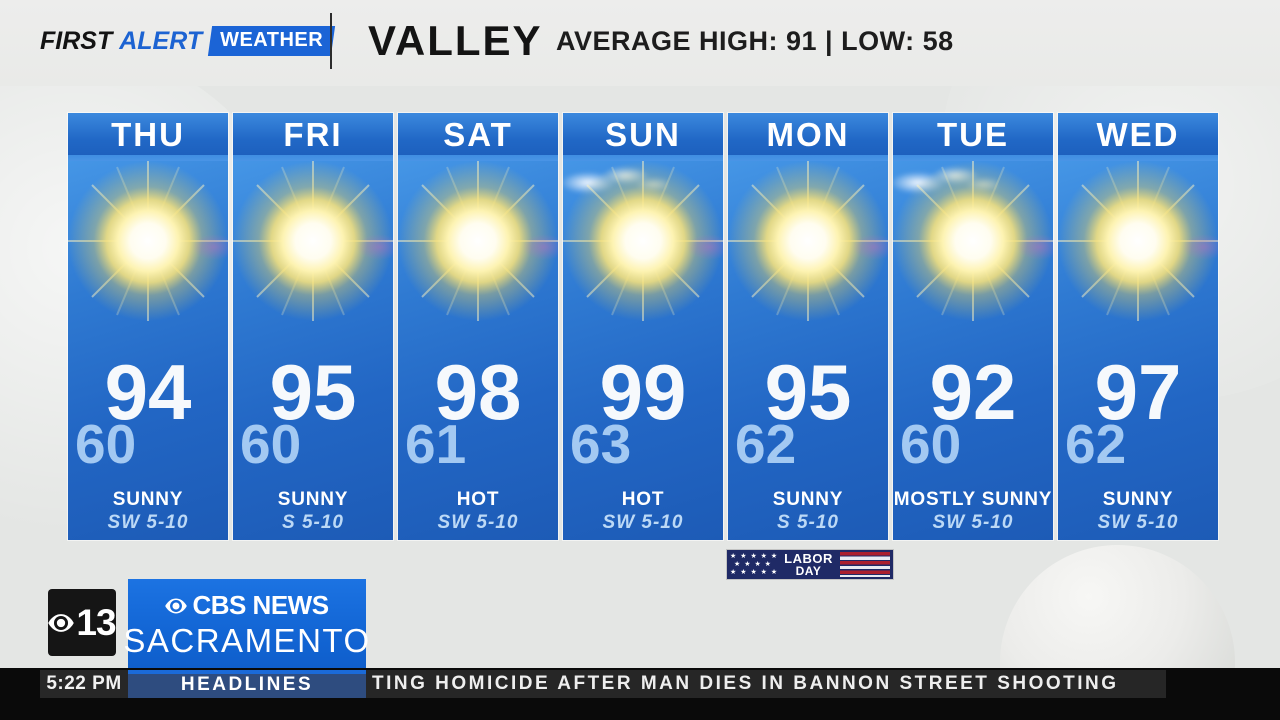 This screenshot has width=1280, height=720. What do you see at coordinates (1138, 326) in the screenshot?
I see `forecast-column-wed: WED 97 62 SUNNY SW 5-10` at bounding box center [1138, 326].